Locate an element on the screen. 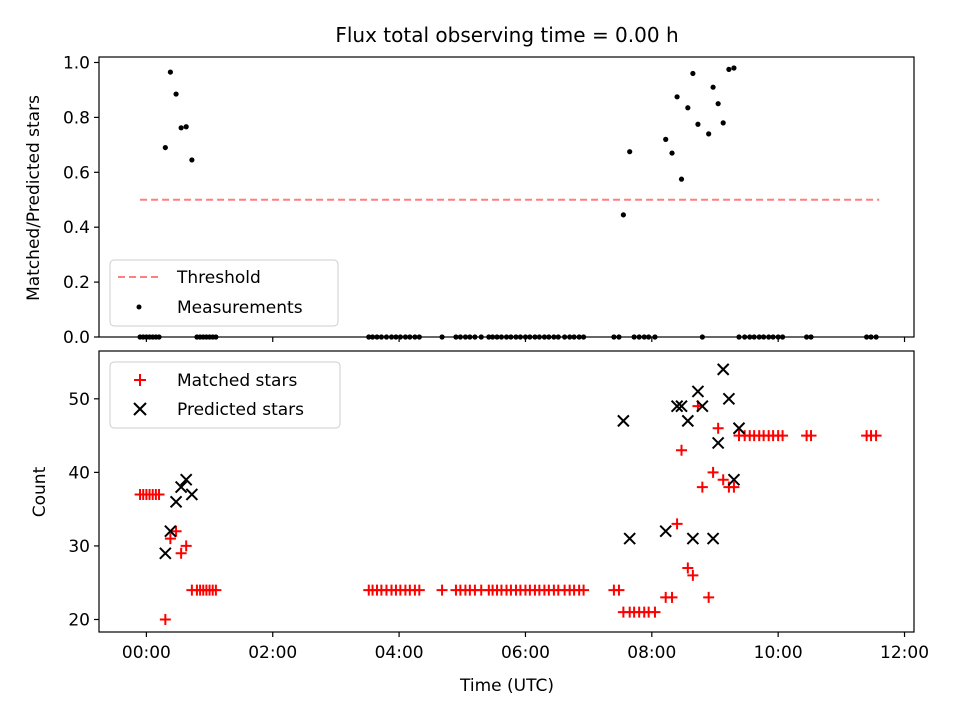 The height and width of the screenshot is (720, 960). bottom-x-tick-label: 04:00 is located at coordinates (399, 653).